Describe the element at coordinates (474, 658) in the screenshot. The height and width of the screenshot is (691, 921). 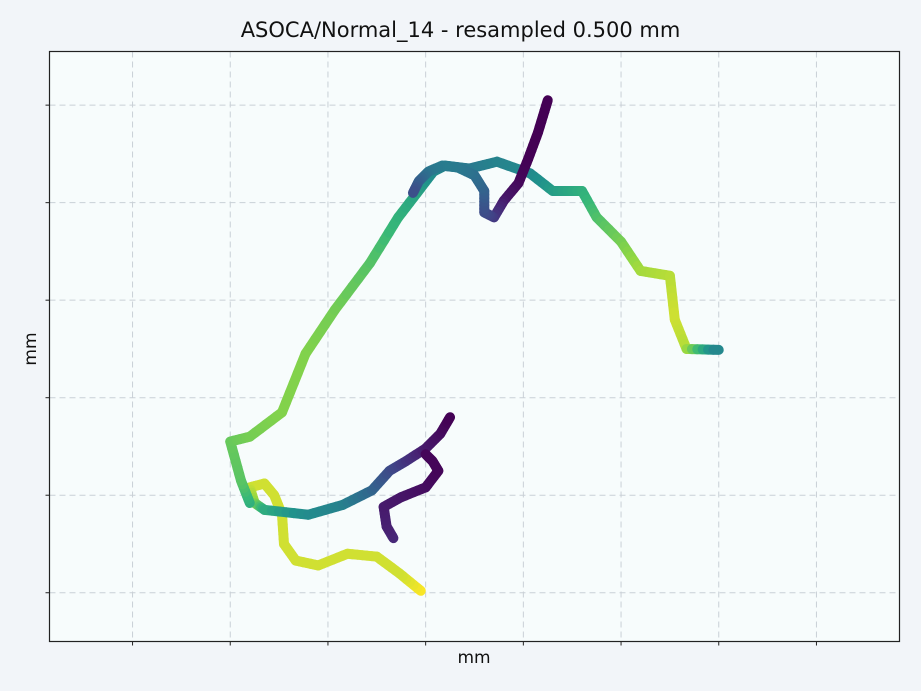
I see `x-axis-label: mm` at that location.